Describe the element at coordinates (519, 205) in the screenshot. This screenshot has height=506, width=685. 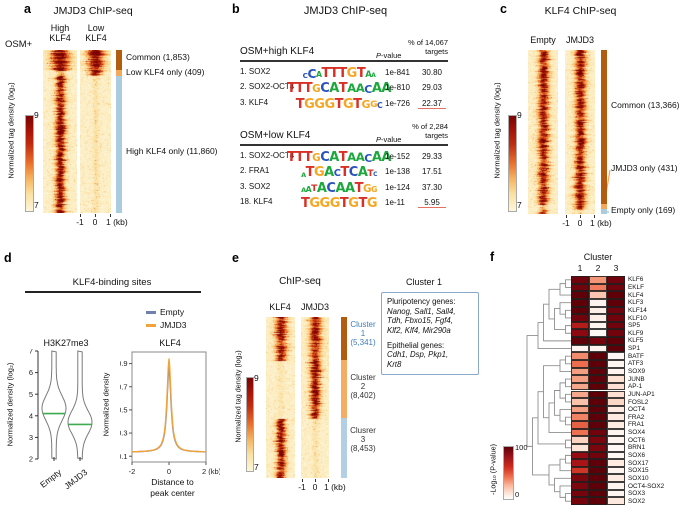
I see `panel-c-colorbar-min: 7` at that location.